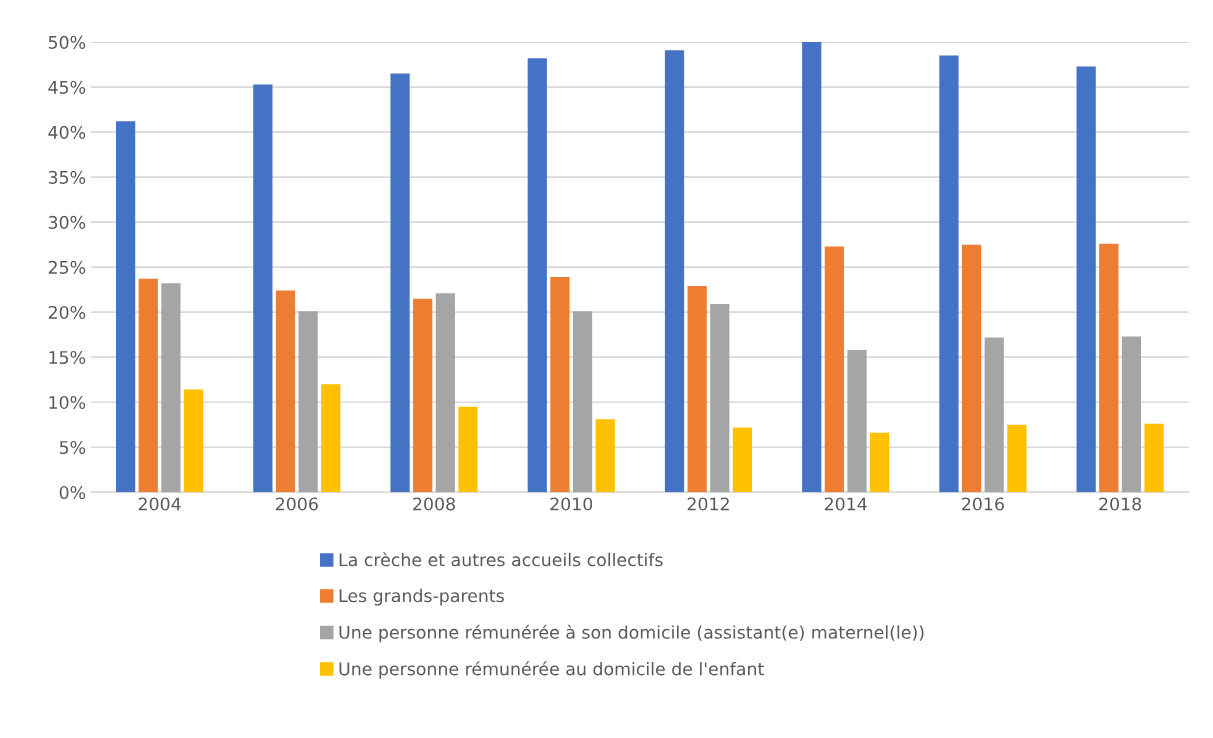 This screenshot has height=738, width=1213. Describe the element at coordinates (296, 504) in the screenshot. I see `x-tick-label: 2006` at that location.